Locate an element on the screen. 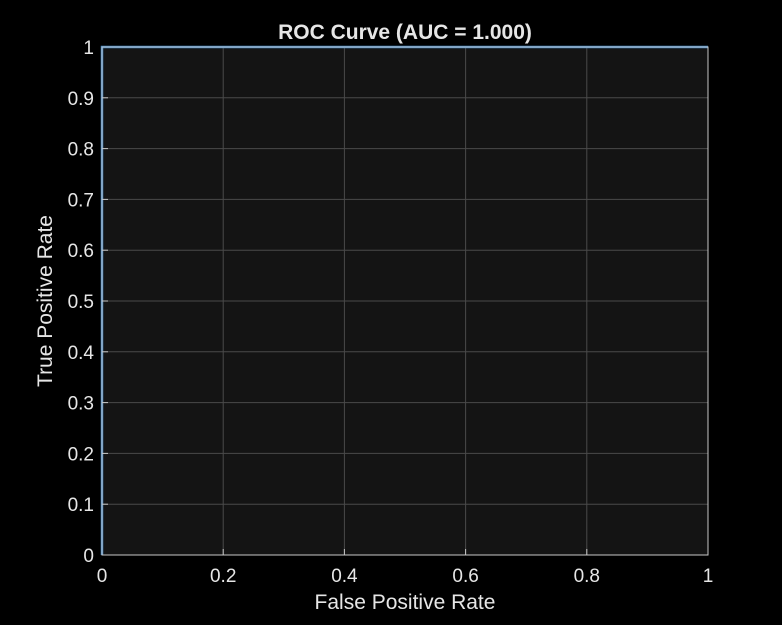 The height and width of the screenshot is (625, 782). x-axis-title: False Positive Rate is located at coordinates (405, 602).